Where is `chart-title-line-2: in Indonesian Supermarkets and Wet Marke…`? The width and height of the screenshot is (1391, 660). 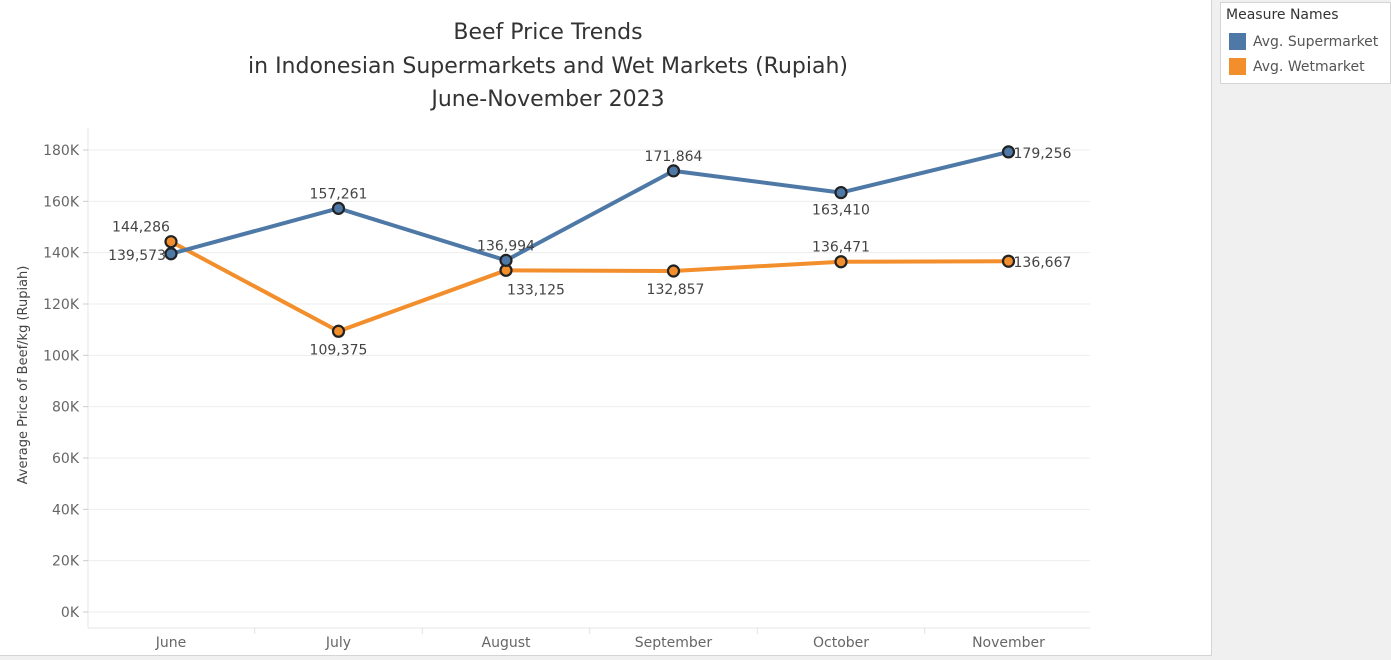
chart-title-line-2: in Indonesian Supermarkets and Wet Marke… is located at coordinates (548, 66).